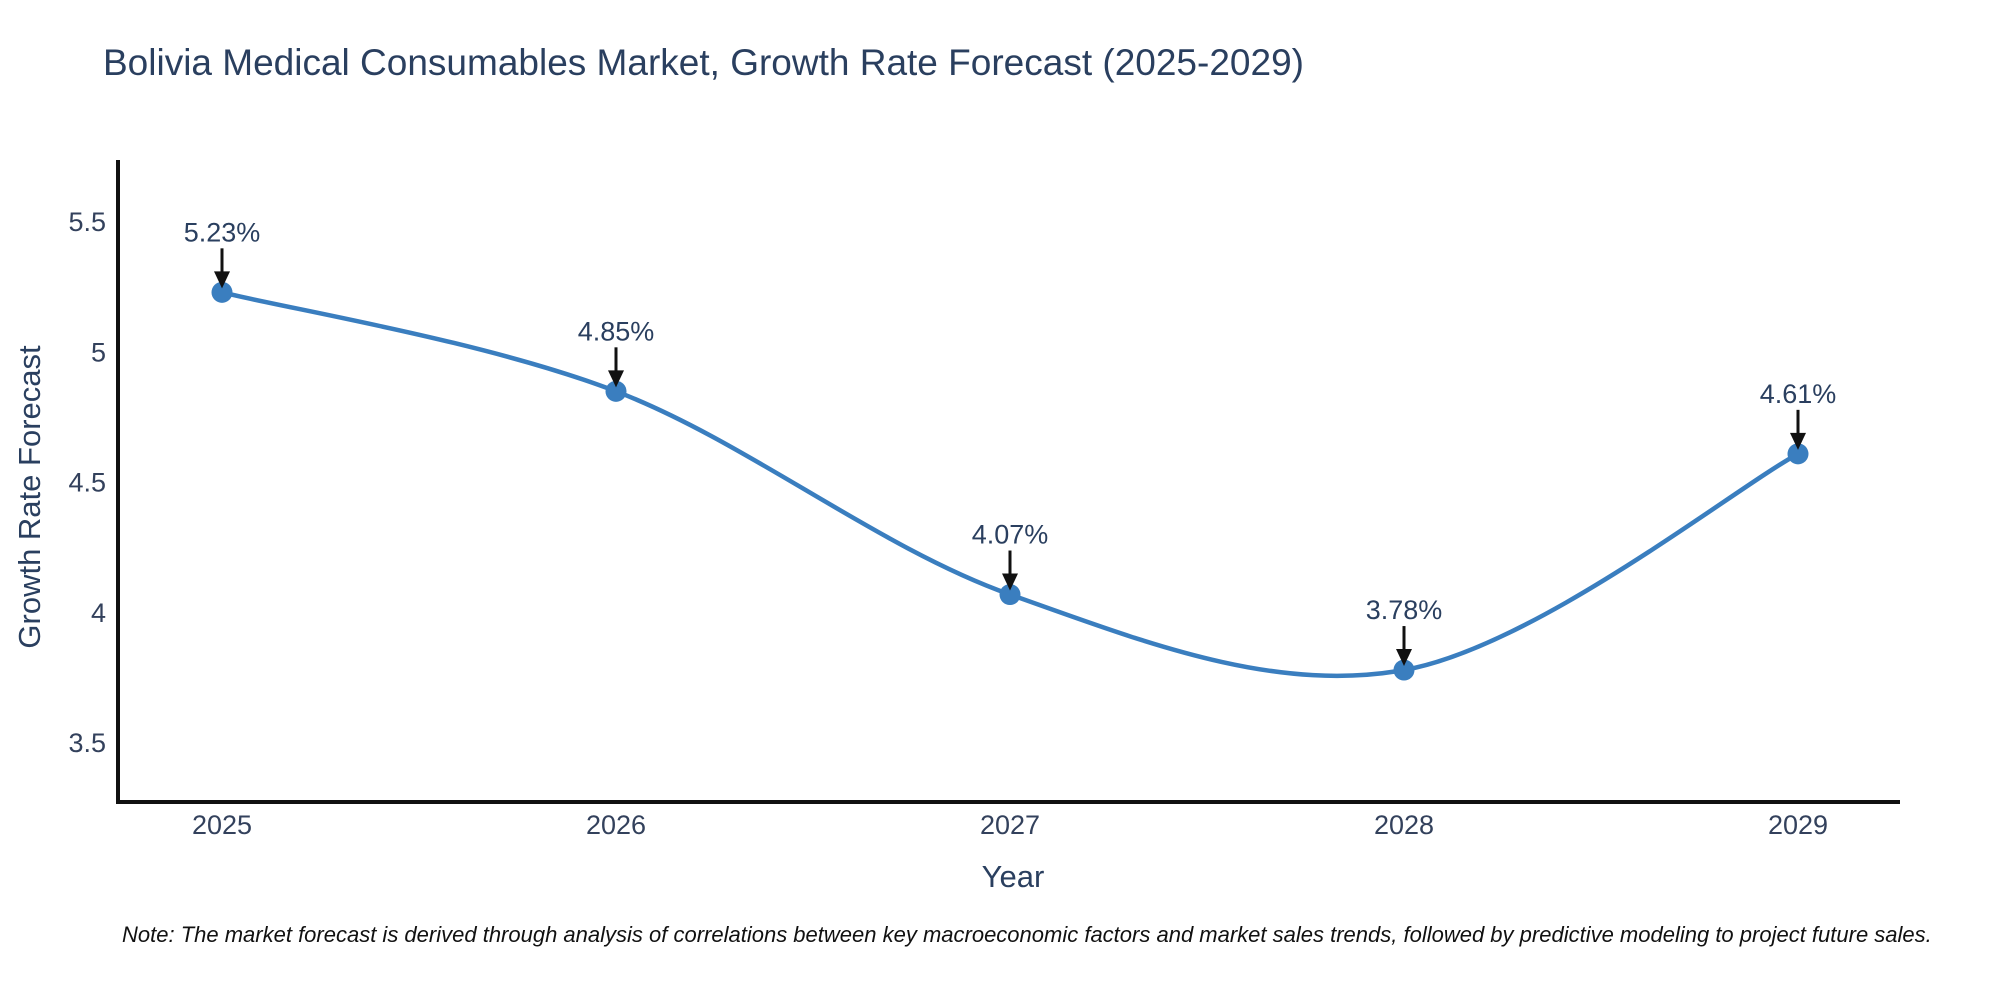  Describe the element at coordinates (87, 483) in the screenshot. I see `y-tick-label: 4.5` at that location.